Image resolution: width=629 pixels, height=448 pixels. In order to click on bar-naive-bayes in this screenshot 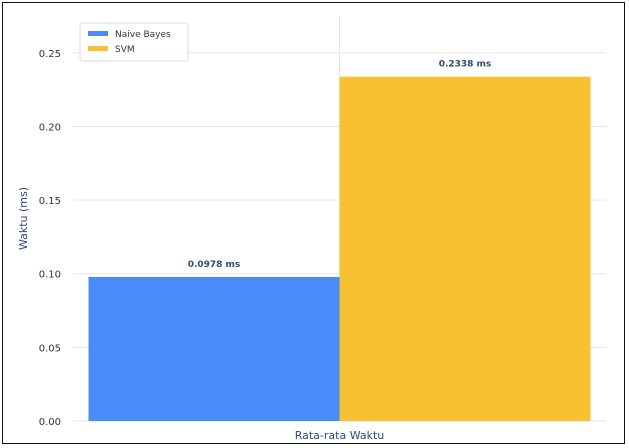, I will do `click(214, 348)`.